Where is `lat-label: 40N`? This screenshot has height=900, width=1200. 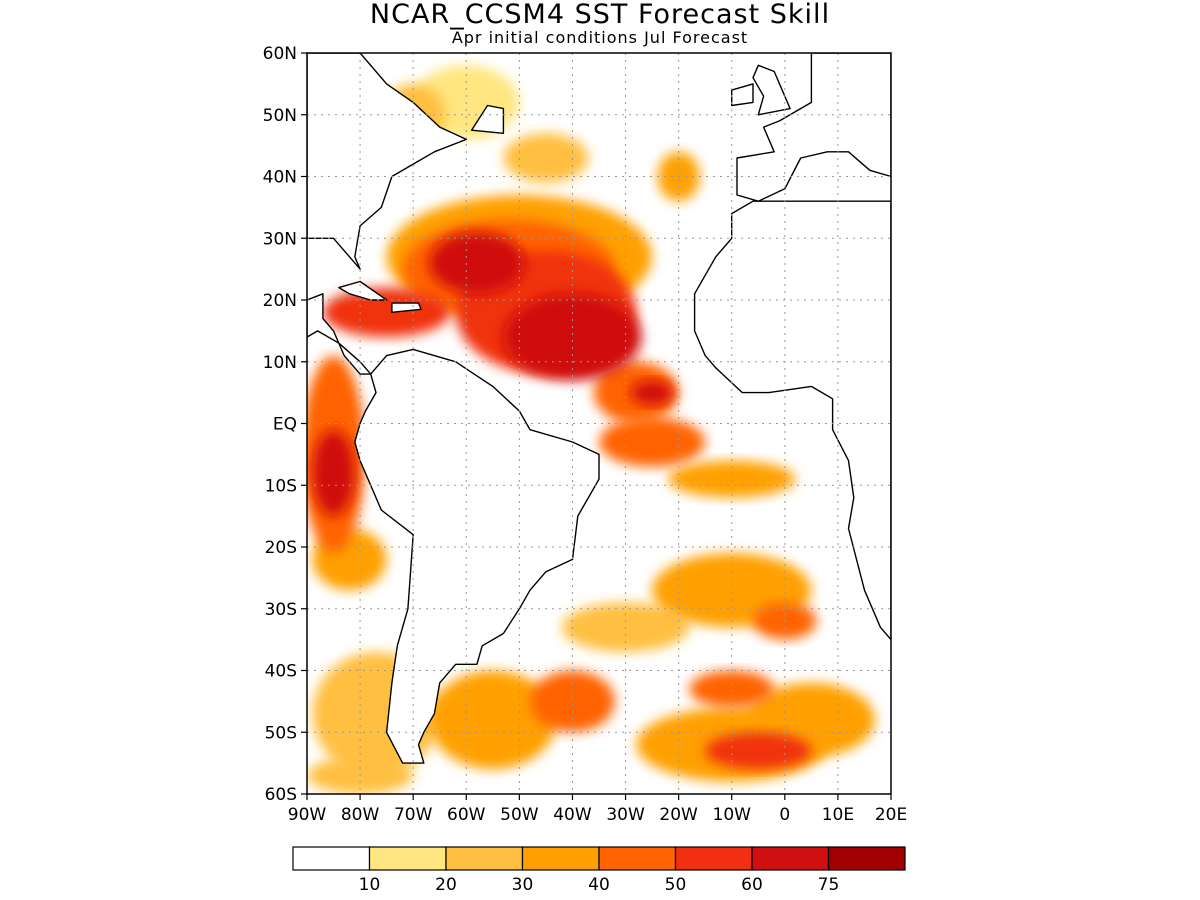
lat-label: 40N is located at coordinates (280, 178).